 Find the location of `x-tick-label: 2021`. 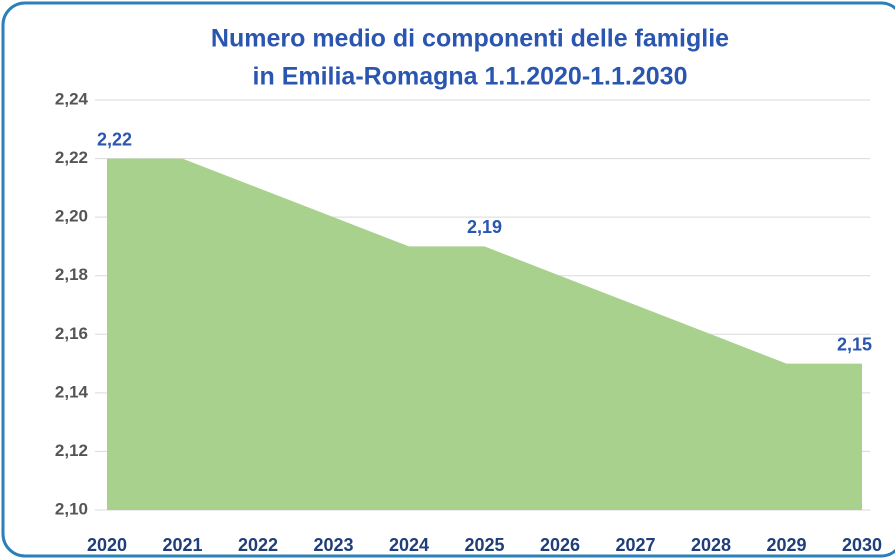

x-tick-label: 2021 is located at coordinates (182, 545).